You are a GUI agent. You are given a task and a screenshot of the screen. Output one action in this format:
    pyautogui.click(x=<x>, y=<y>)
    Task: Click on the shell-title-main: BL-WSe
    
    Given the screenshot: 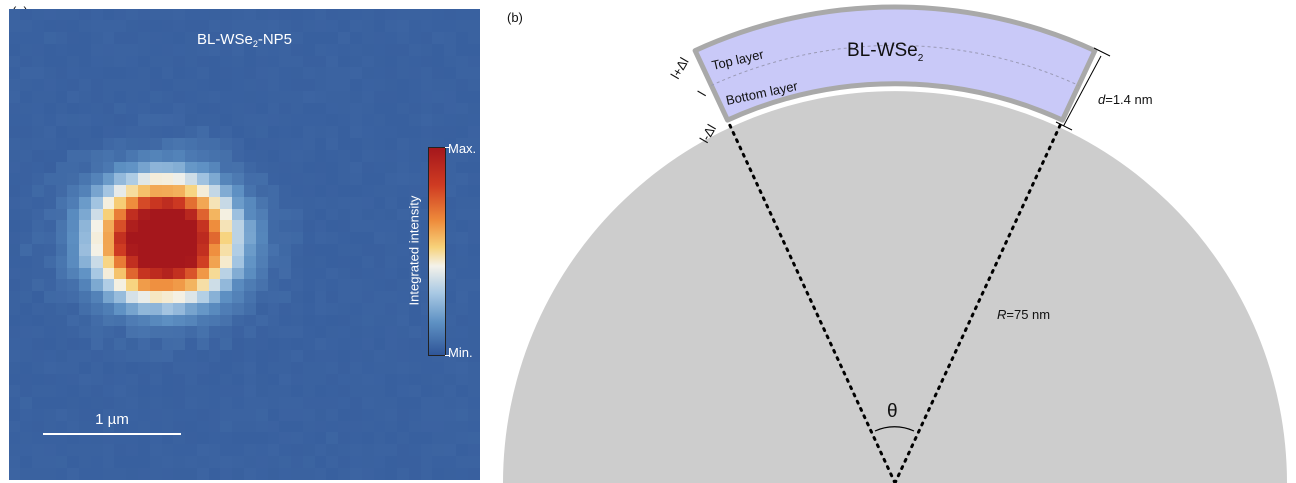 What is the action you would take?
    pyautogui.click(x=882, y=50)
    